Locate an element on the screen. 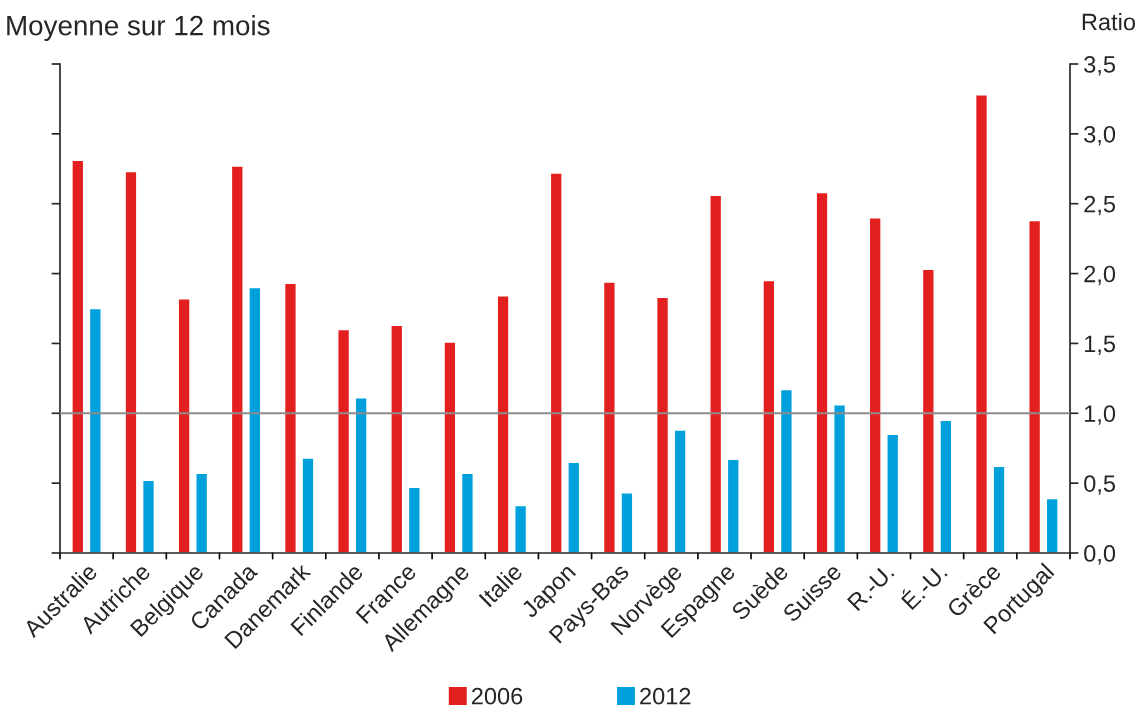 The image size is (1141, 721). y-tick-label: 1,0 is located at coordinates (1100, 415).